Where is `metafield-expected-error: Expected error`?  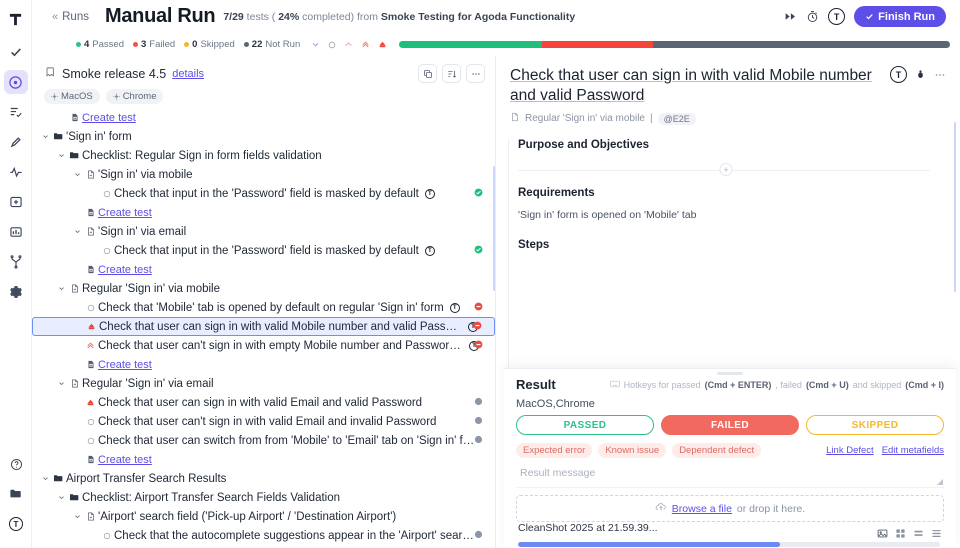
metafield-expected-error: Expected error is located at coordinates (554, 450).